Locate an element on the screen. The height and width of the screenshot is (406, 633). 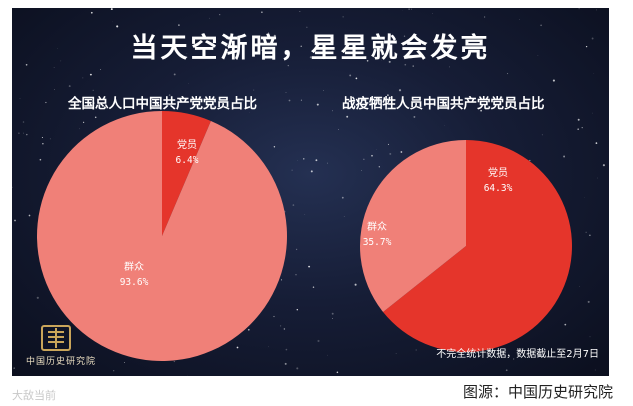
chart1-slice-label: 群众 is located at coordinates (134, 266).